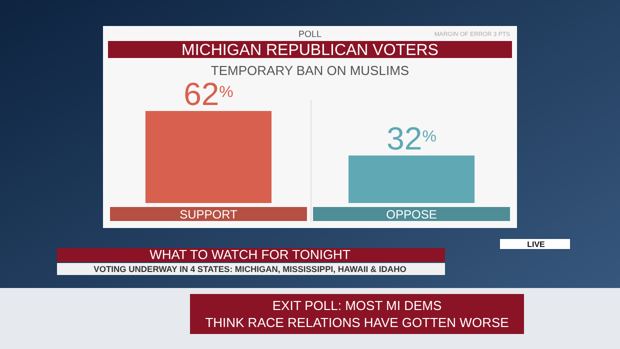 The width and height of the screenshot is (620, 349). What do you see at coordinates (536, 244) in the screenshot?
I see `text: LIVE` at bounding box center [536, 244].